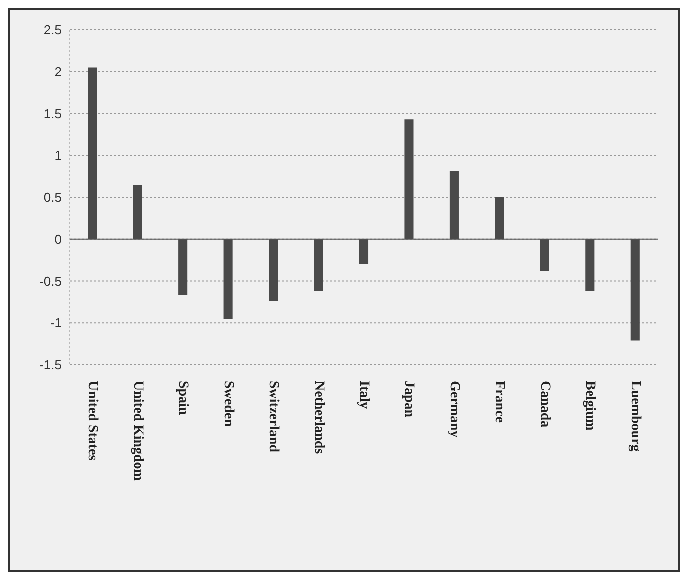 The width and height of the screenshot is (690, 582). I want to click on x-tick-label: Belgium, so click(590, 406).